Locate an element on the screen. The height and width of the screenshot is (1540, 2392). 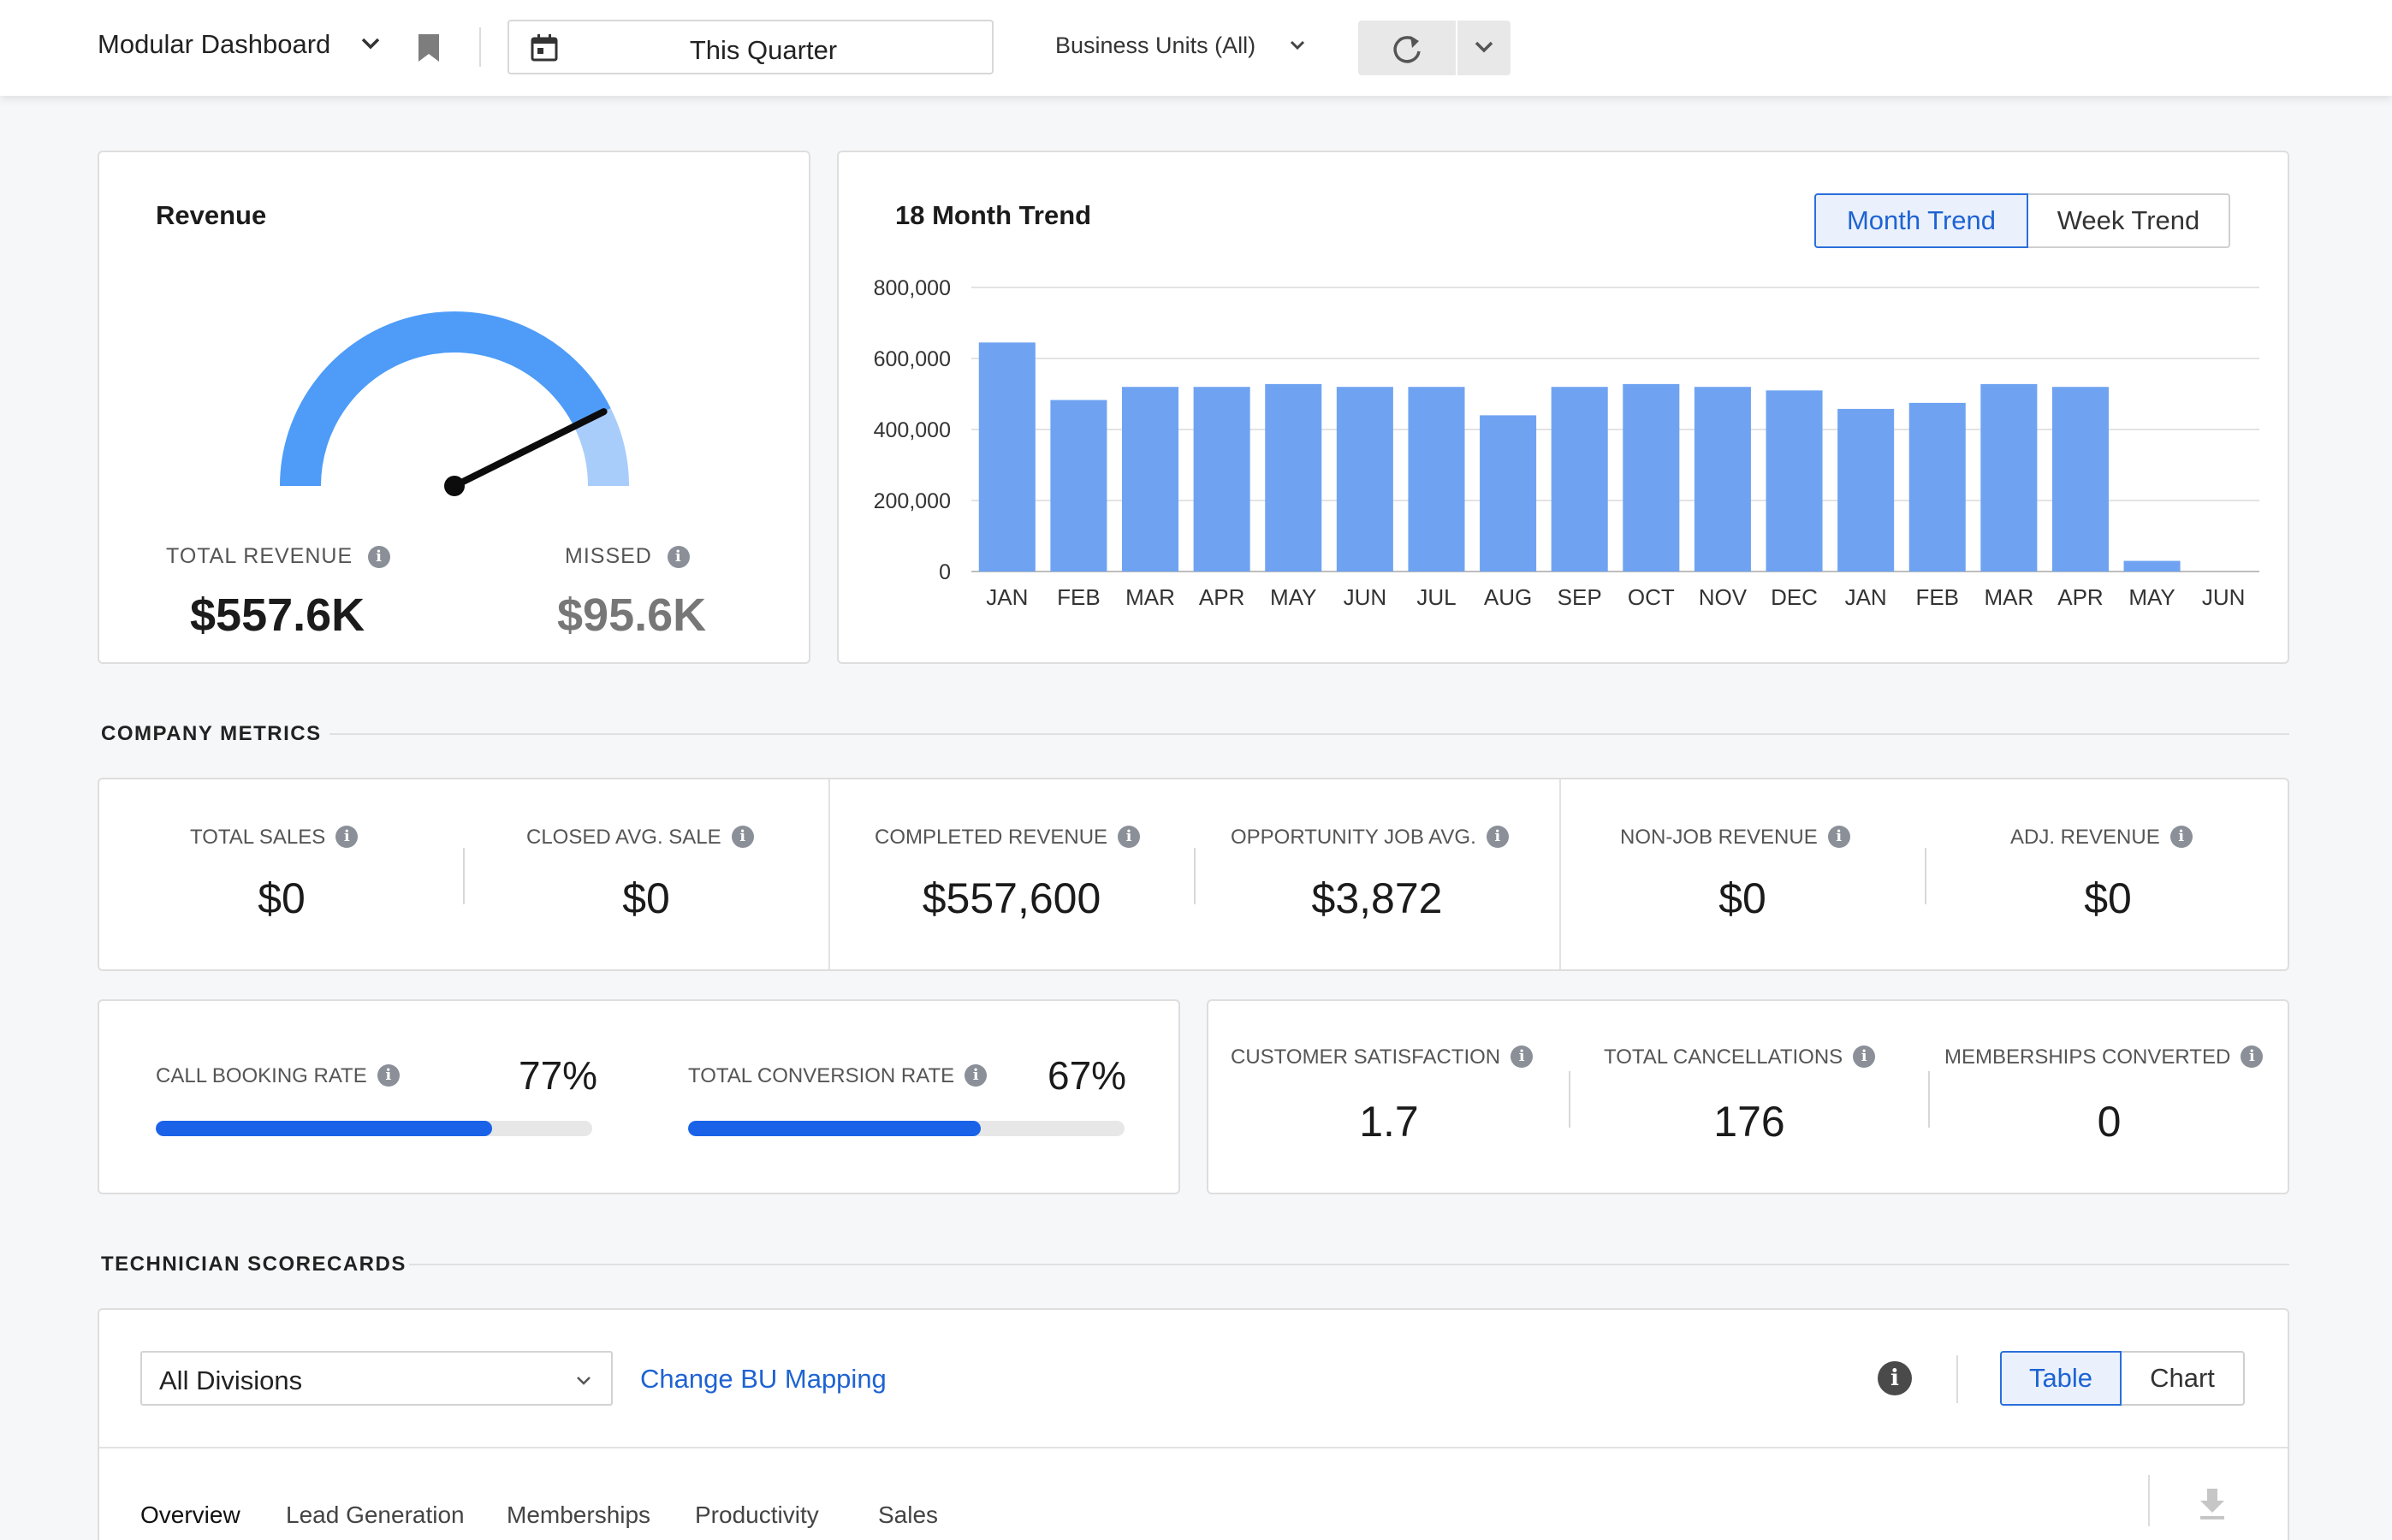
metric-label: TOTAL SALES i is located at coordinates (274, 837).